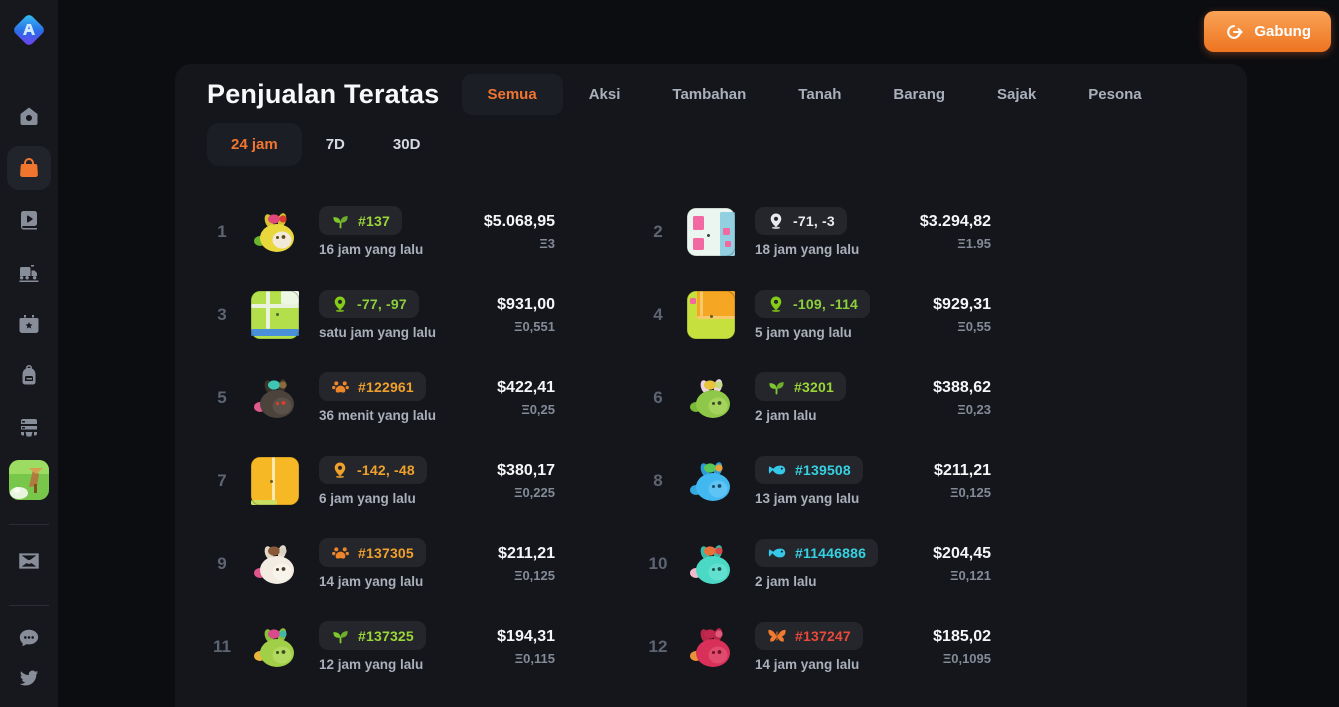 The width and height of the screenshot is (1339, 707). I want to click on sidebar-nav, so click(29, 302).